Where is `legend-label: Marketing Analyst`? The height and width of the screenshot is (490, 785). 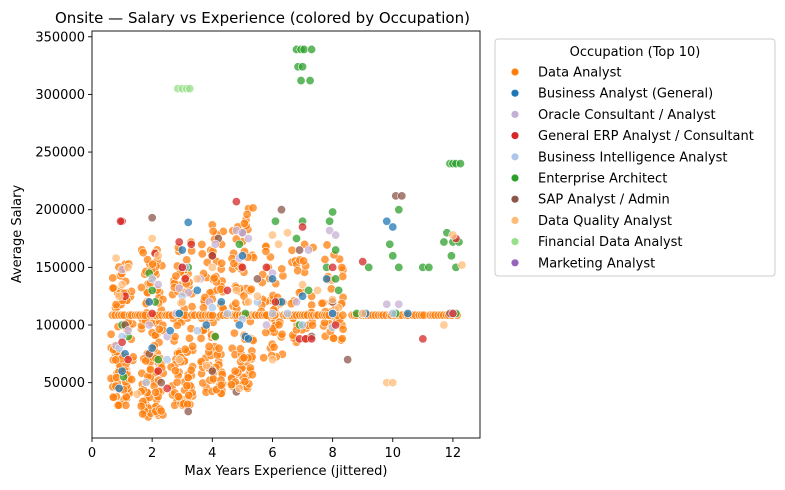
legend-label: Marketing Analyst is located at coordinates (596, 263).